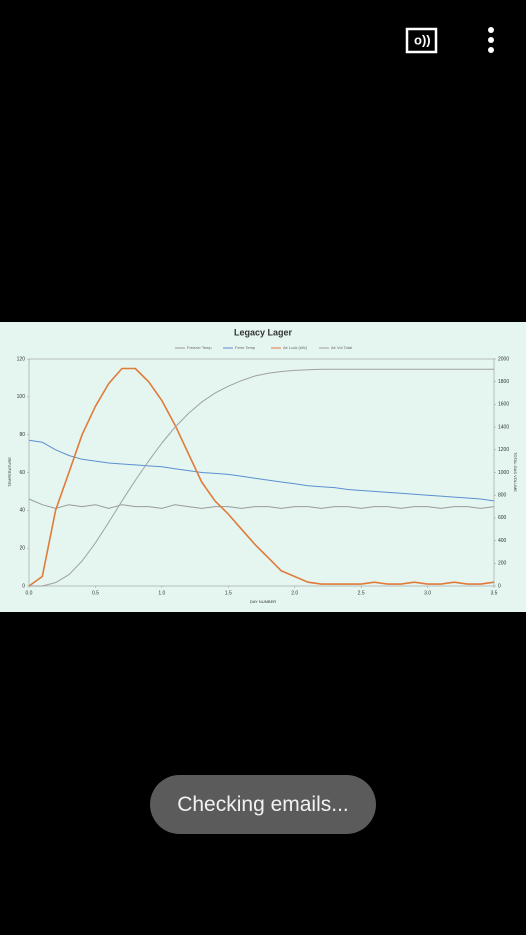 This screenshot has width=526, height=935. What do you see at coordinates (199, 347) in the screenshot?
I see `legend-label: Freezer Temp` at bounding box center [199, 347].